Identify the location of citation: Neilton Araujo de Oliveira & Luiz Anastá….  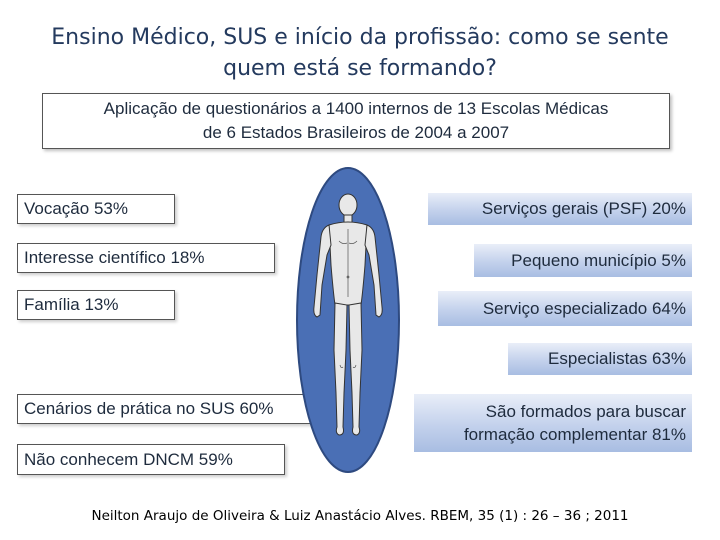
(360, 516).